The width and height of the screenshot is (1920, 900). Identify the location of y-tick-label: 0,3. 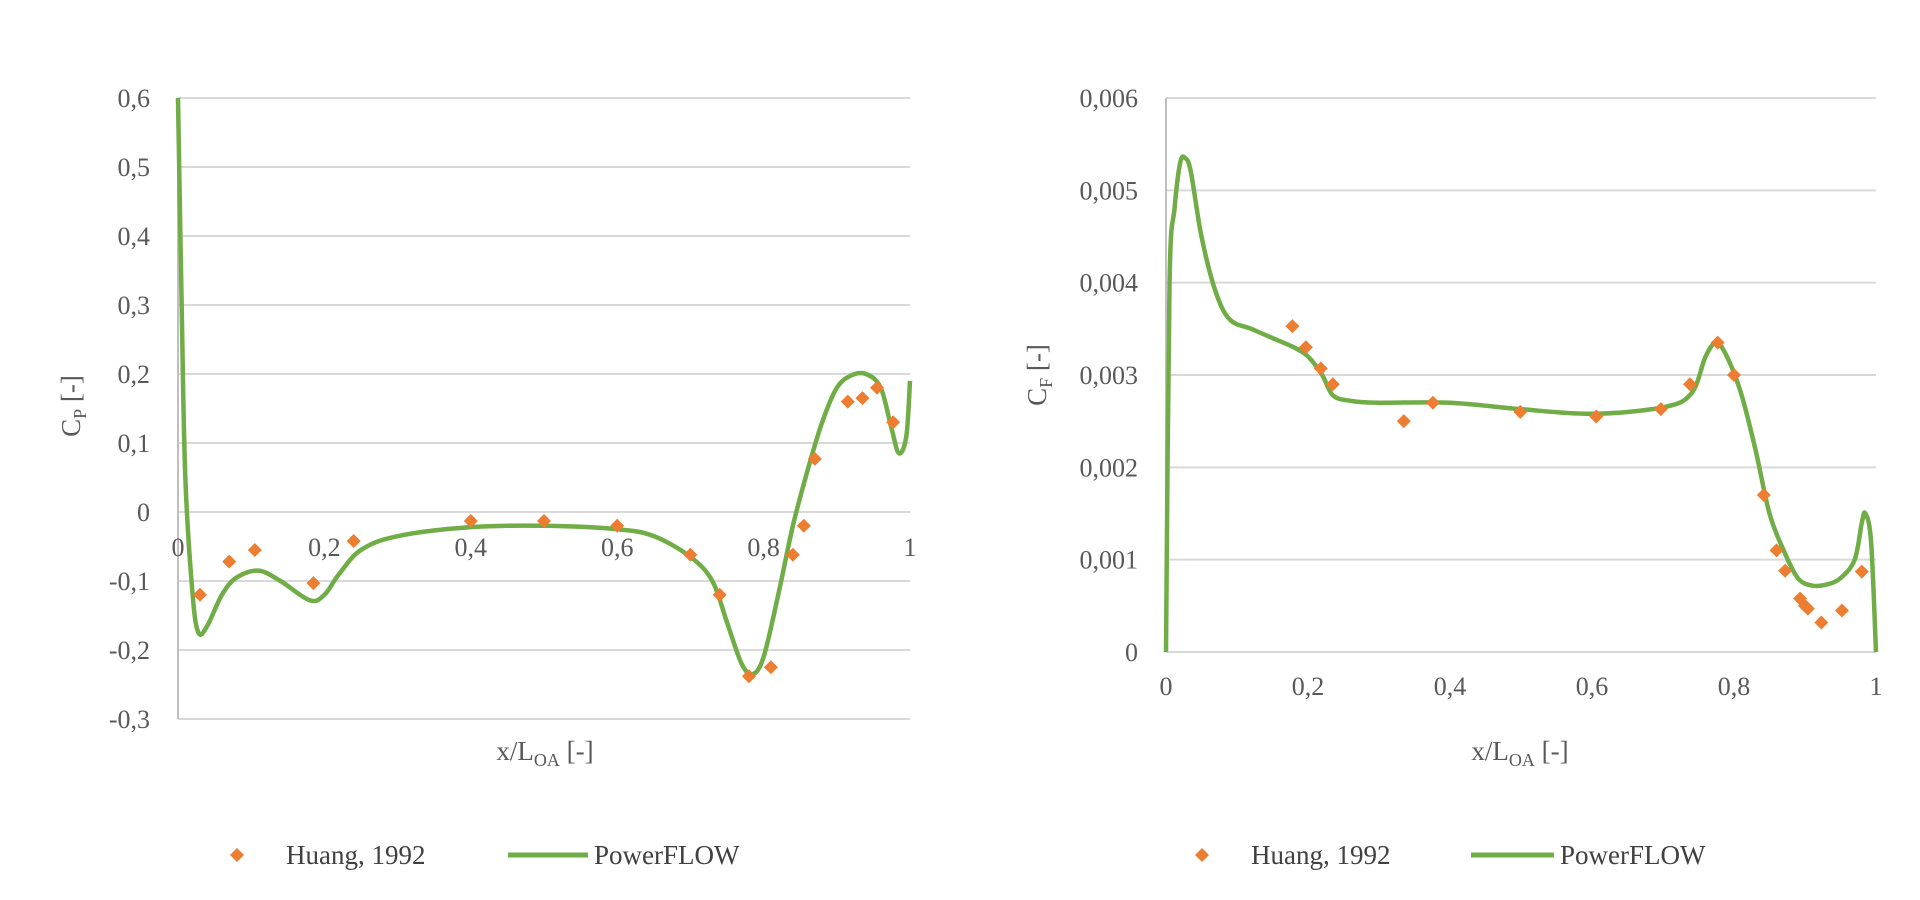
(134, 305).